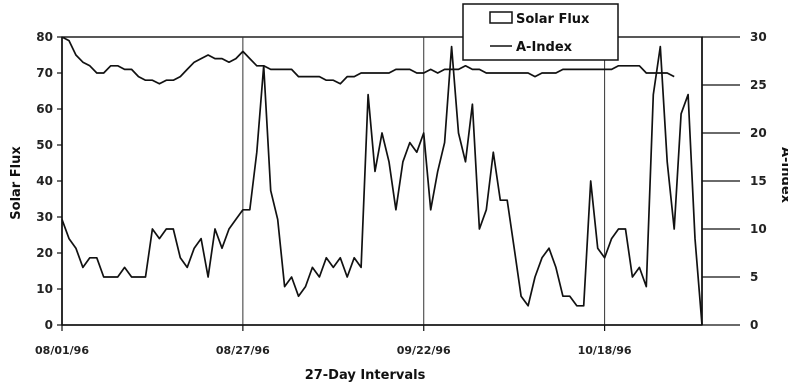 This screenshot has height=385, width=788. Describe the element at coordinates (734, 181) in the screenshot. I see `right-y-axis: 0 5 10 15 20 25 30` at that location.